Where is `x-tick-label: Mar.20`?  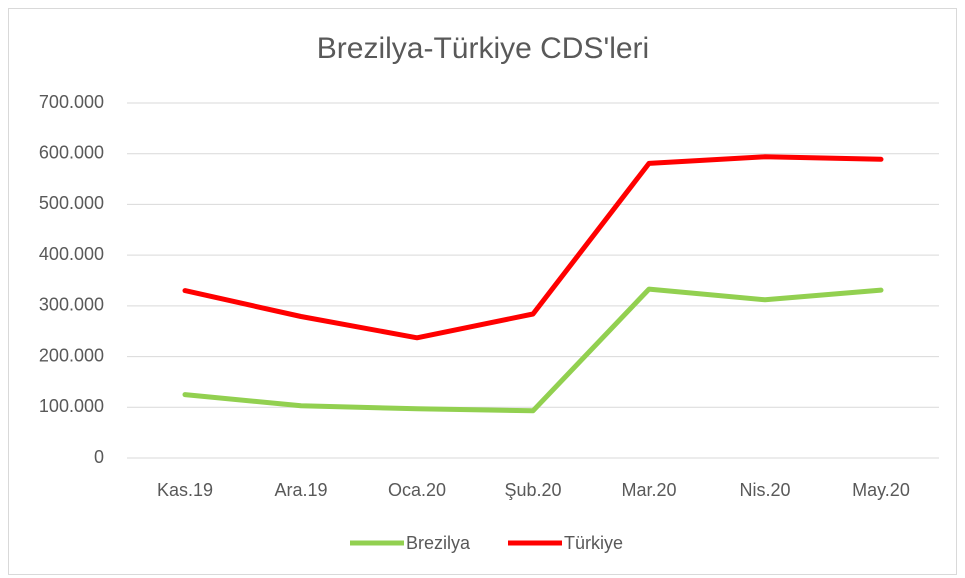
x-tick-label: Mar.20 is located at coordinates (648, 490).